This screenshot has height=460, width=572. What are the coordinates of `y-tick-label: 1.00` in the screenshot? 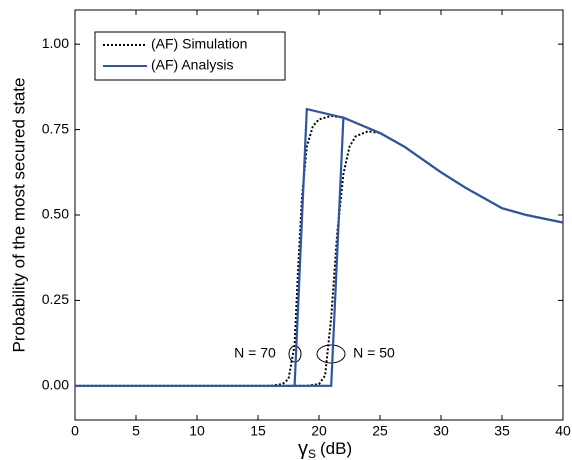 It's located at (55, 43).